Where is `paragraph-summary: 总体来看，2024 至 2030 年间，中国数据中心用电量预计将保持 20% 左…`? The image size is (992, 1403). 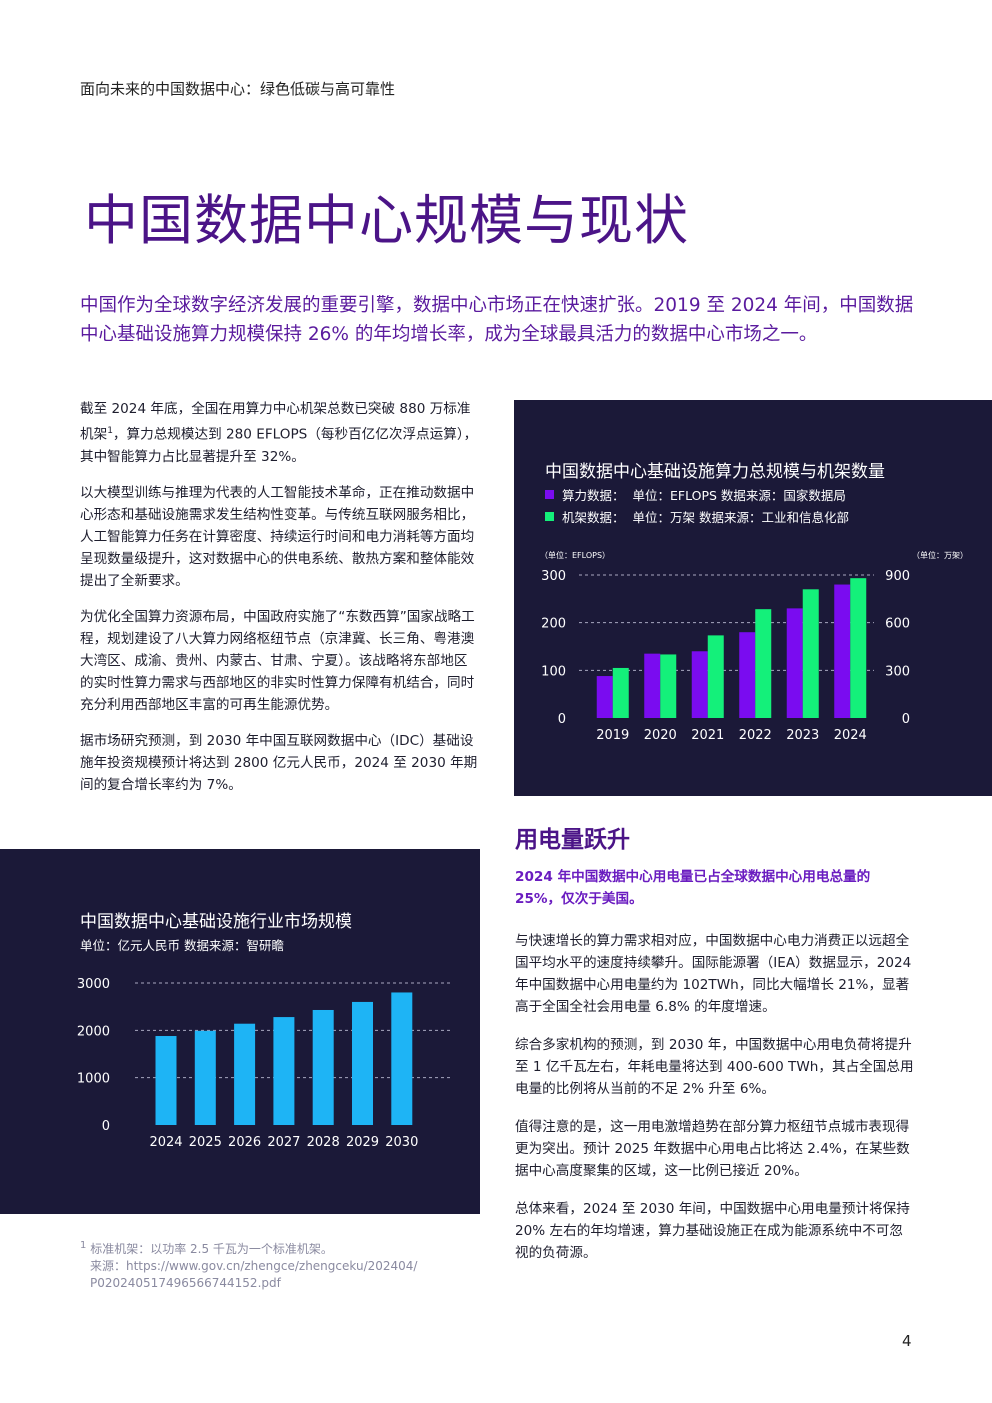 paragraph-summary: 总体来看，2024 至 2030 年间，中国数据中心用电量预计将保持 20% 左… is located at coordinates (712, 1231).